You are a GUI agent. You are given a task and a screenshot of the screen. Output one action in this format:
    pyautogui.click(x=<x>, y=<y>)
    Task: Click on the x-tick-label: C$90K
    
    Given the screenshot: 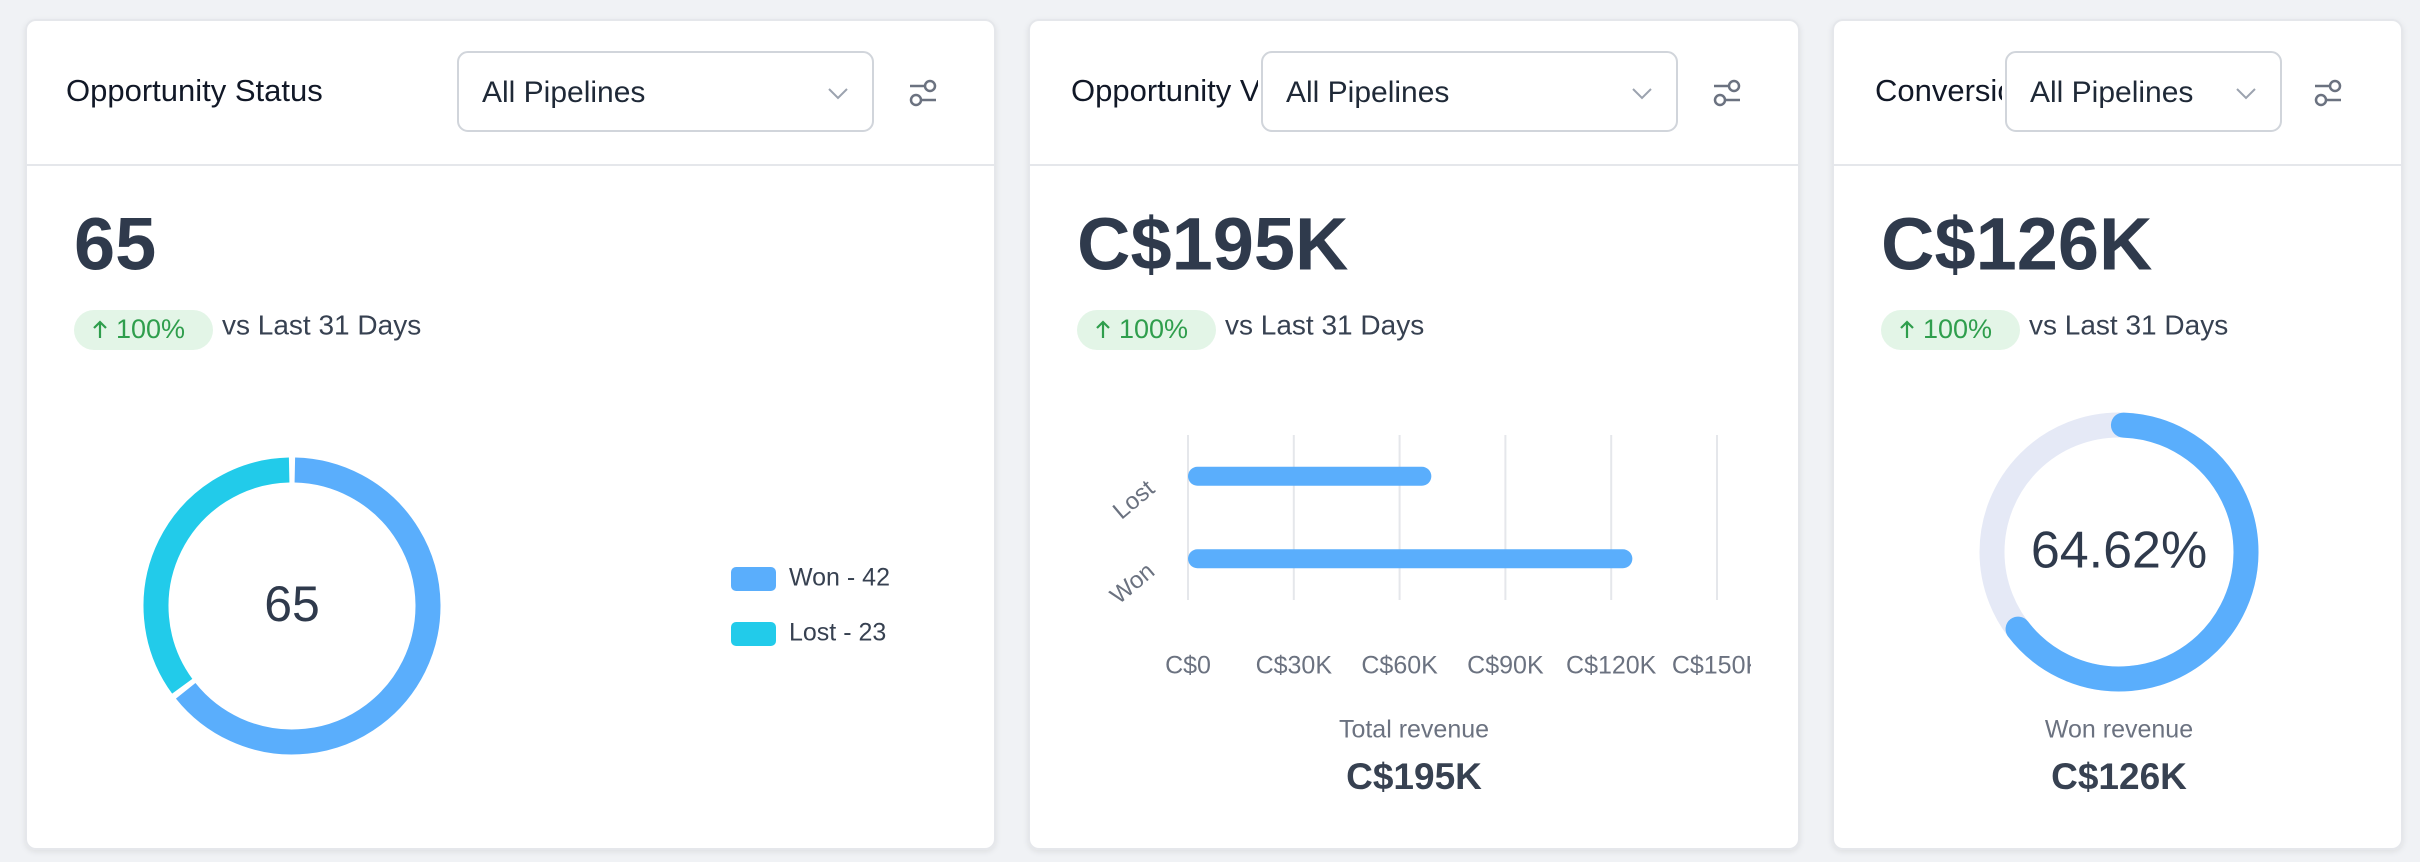 What is the action you would take?
    pyautogui.click(x=1505, y=666)
    